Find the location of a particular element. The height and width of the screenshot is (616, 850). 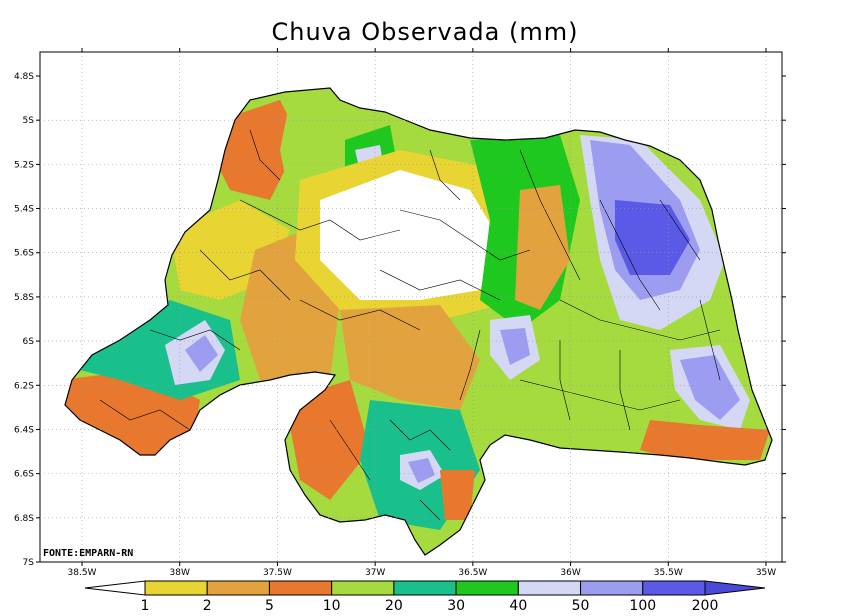

source-note: FONTE:EMPARN-RN is located at coordinates (88, 553).